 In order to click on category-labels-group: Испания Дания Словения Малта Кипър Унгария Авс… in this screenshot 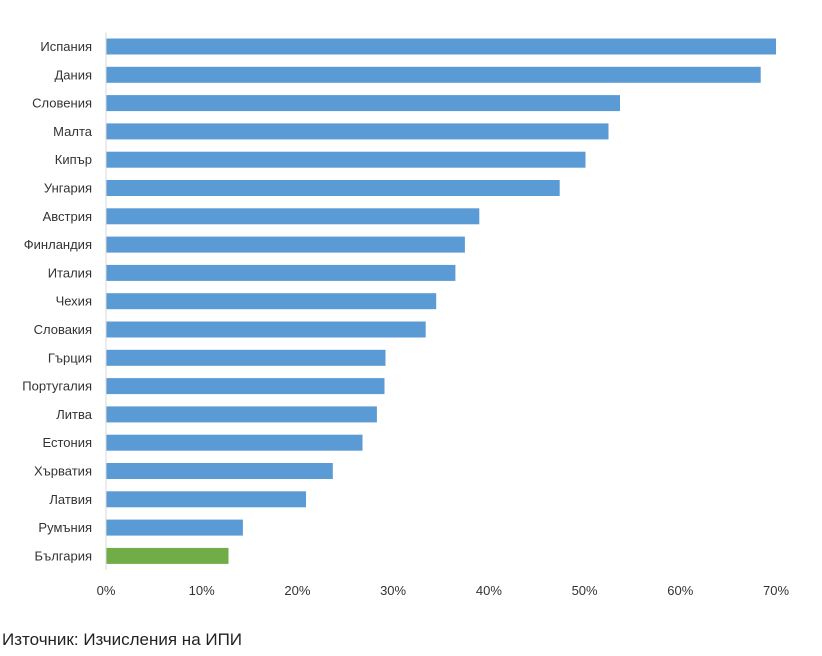, I will do `click(57, 301)`.